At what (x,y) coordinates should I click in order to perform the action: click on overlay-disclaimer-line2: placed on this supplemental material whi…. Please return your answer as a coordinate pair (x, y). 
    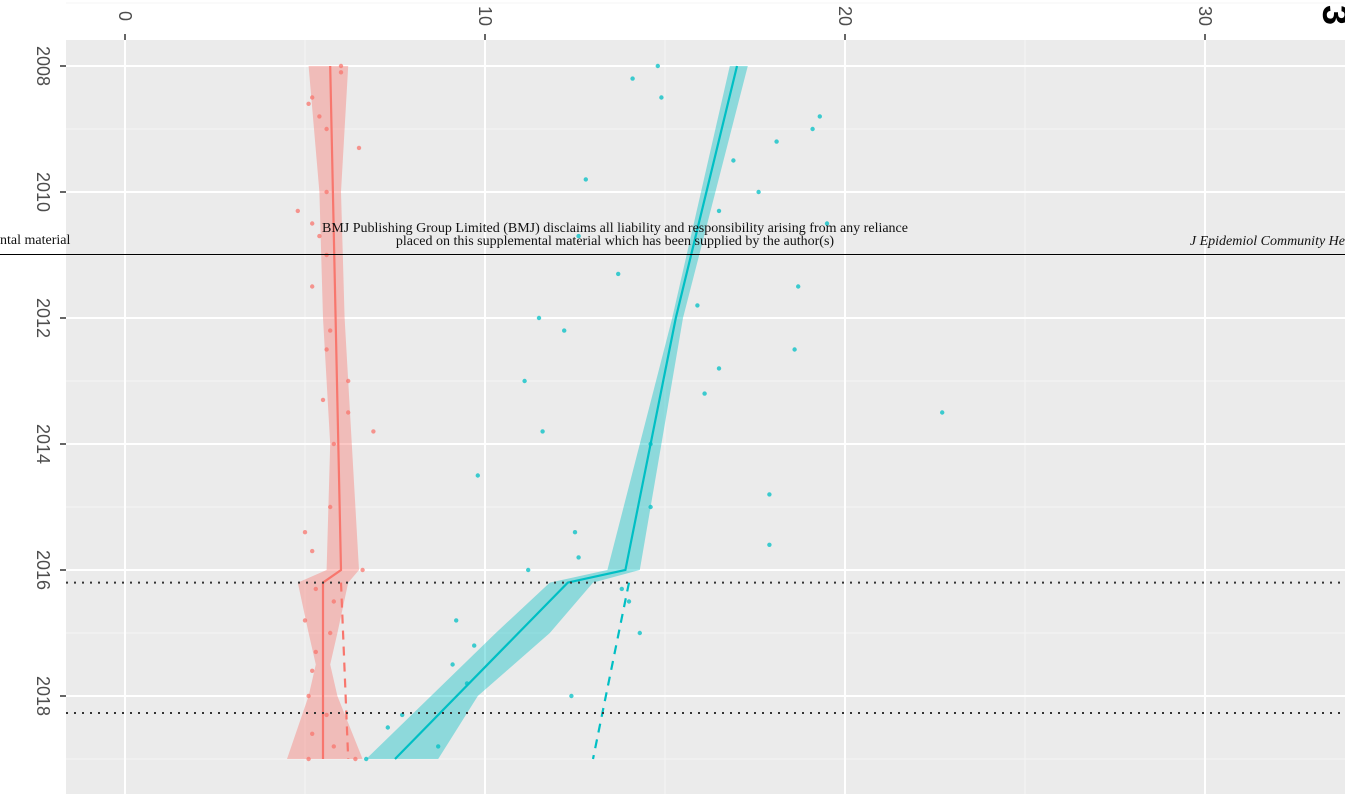
    Looking at the image, I should click on (615, 241).